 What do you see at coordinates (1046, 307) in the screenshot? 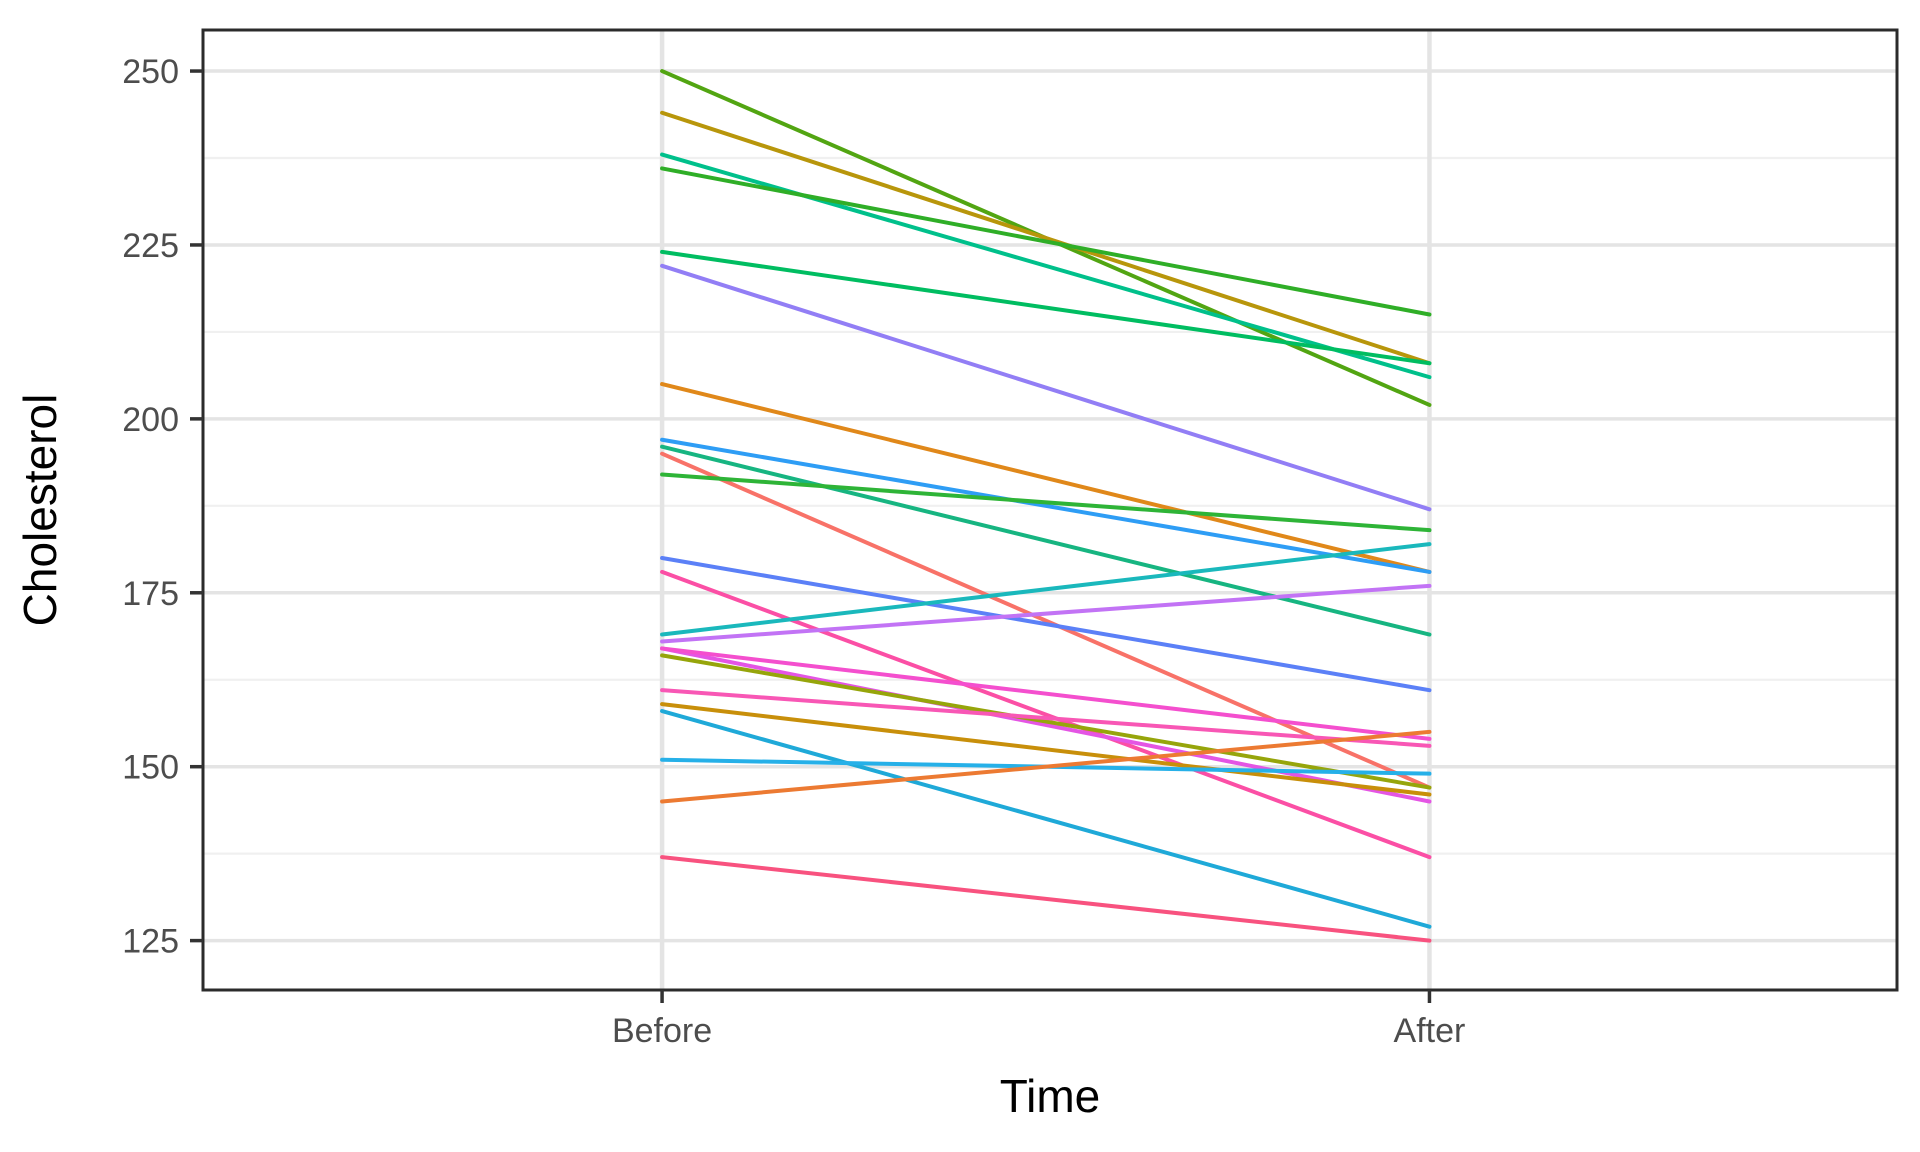
I see `subject-05-line` at bounding box center [1046, 307].